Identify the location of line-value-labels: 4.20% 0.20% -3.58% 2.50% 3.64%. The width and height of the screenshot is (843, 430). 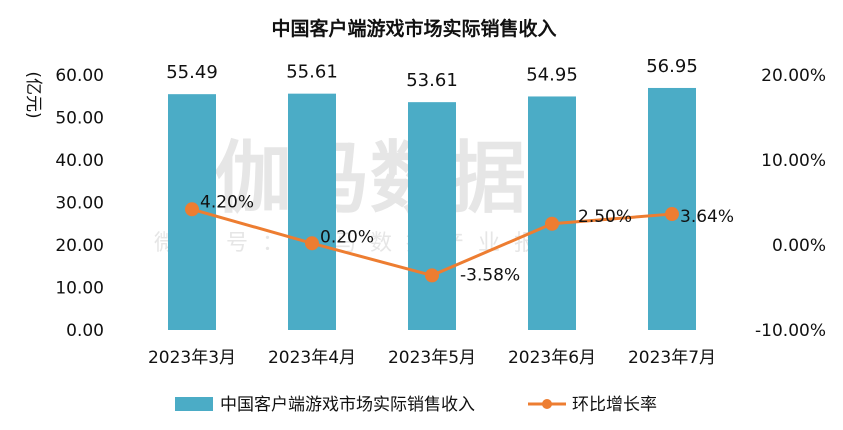
(467, 238).